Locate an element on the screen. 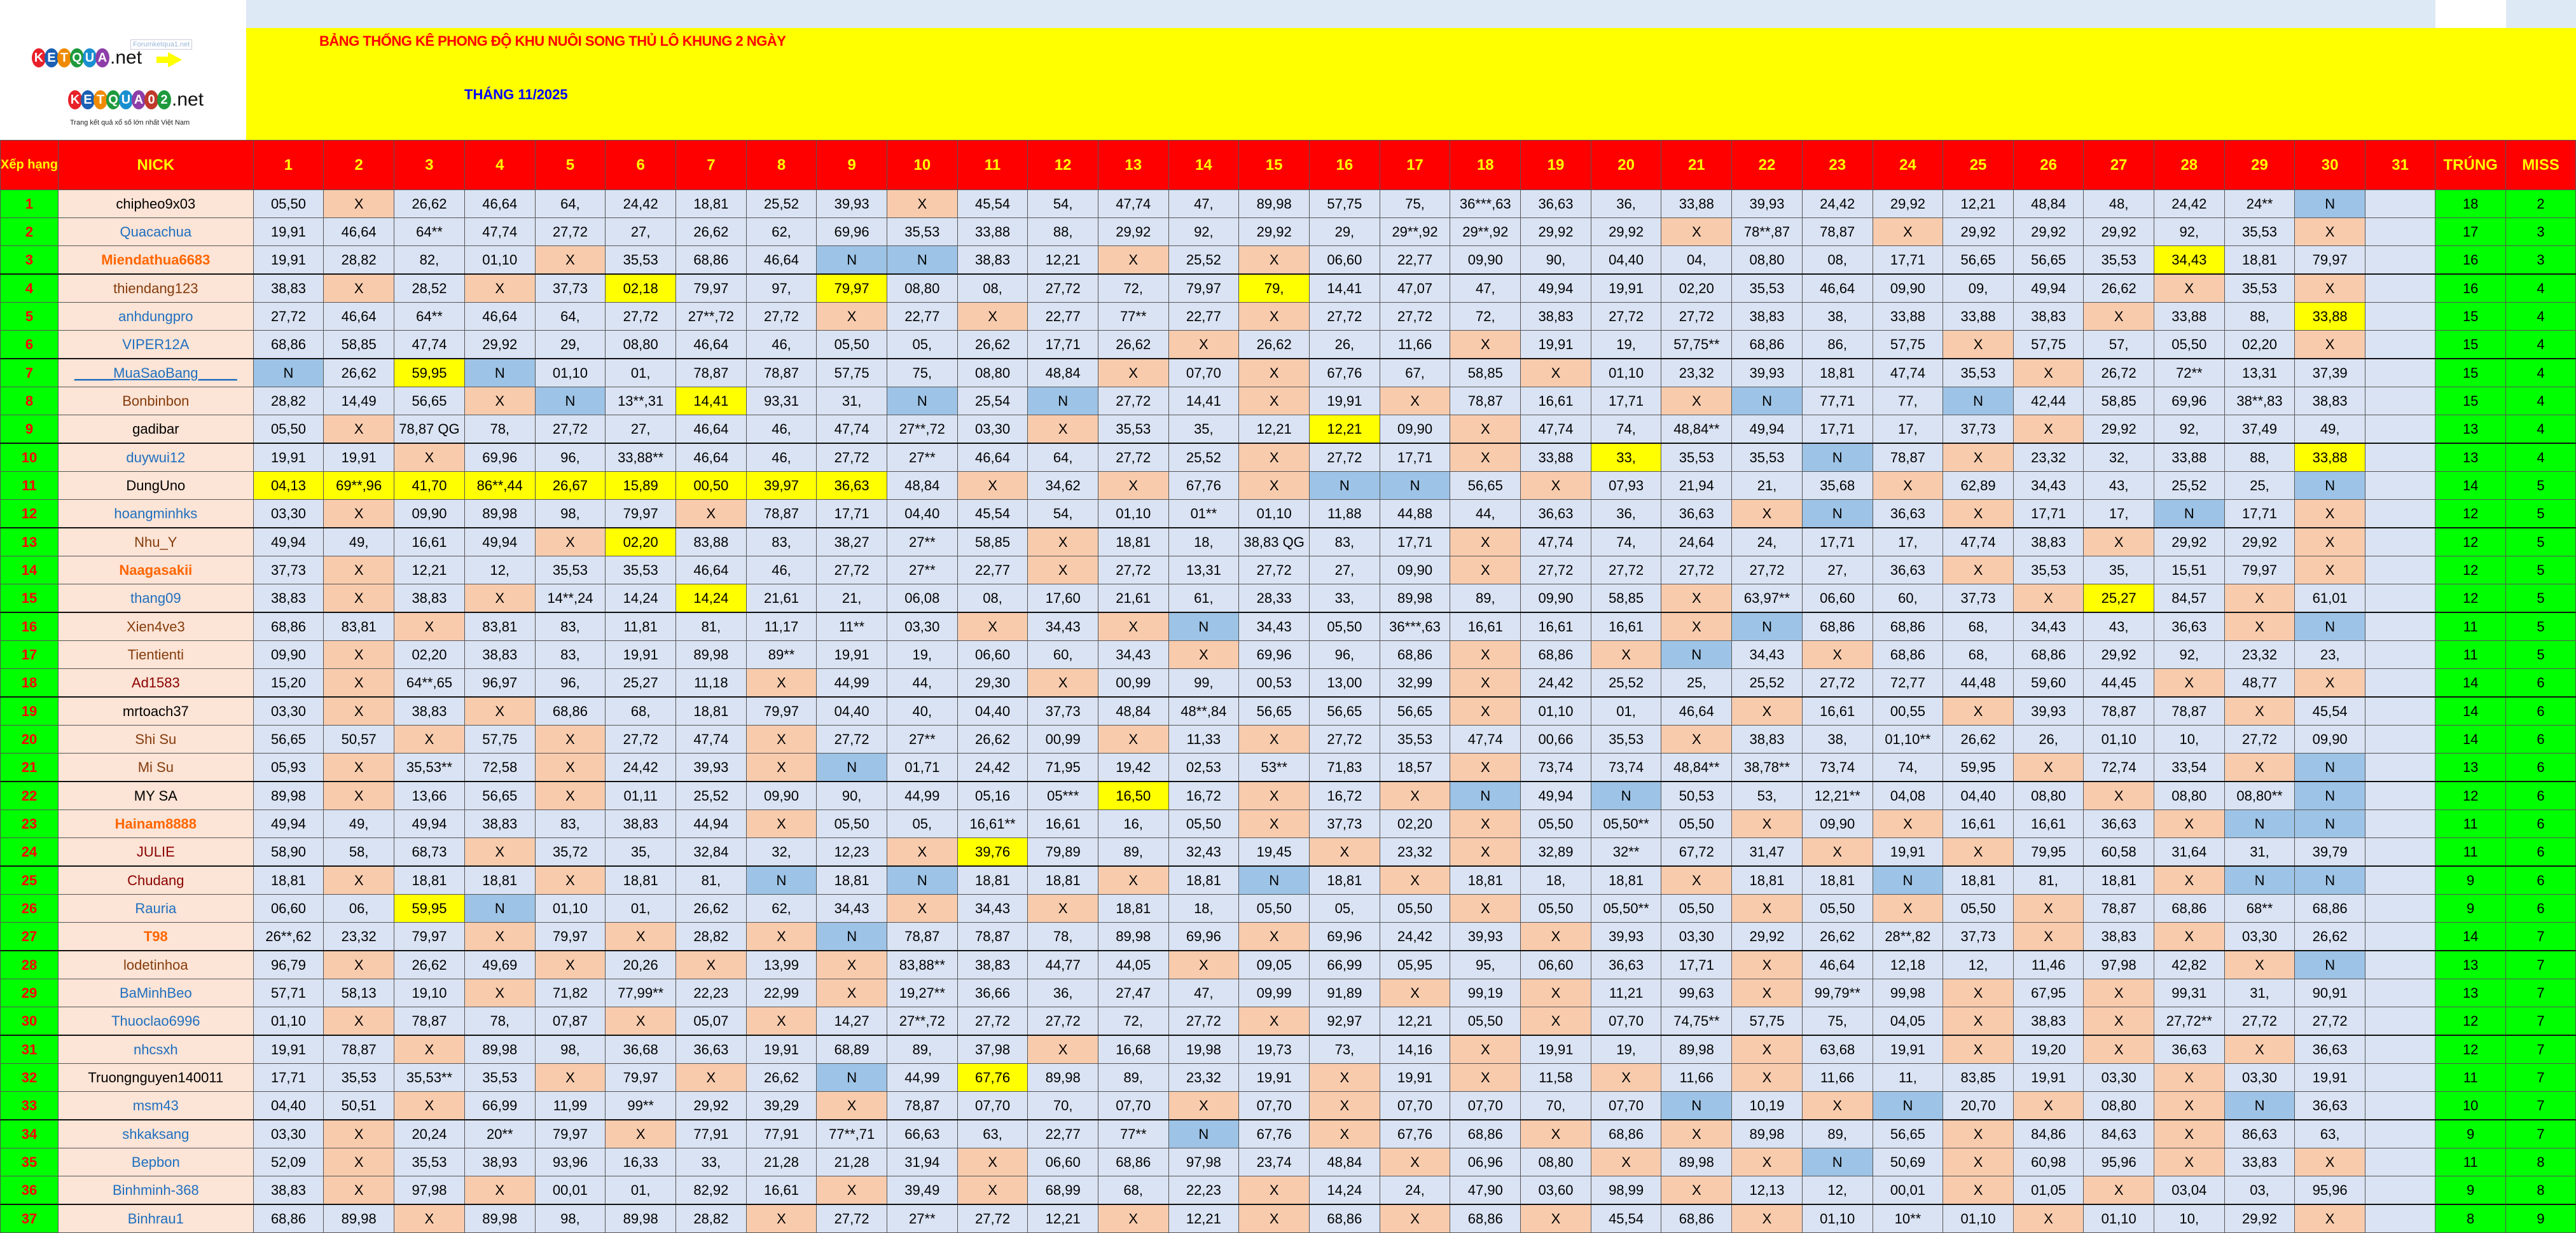  day-cell: 06,60 is located at coordinates (1837, 598).